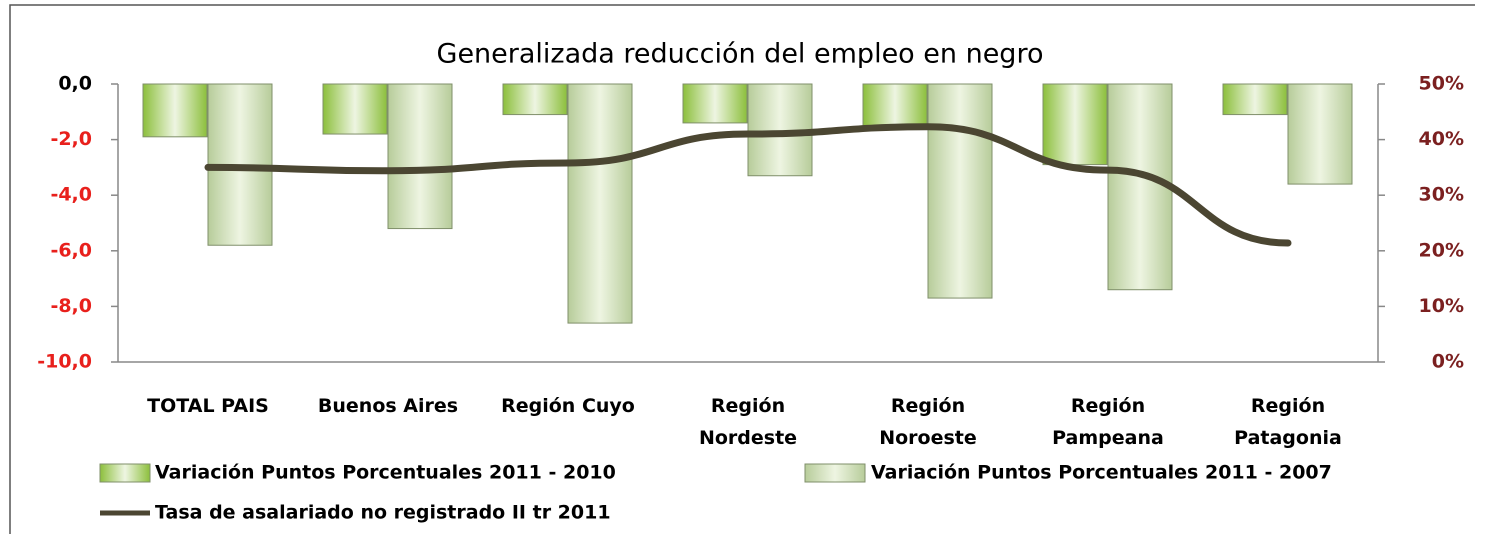 This screenshot has height=534, width=1485. What do you see at coordinates (71, 250) in the screenshot?
I see `y-tick-label: -6,0` at bounding box center [71, 250].